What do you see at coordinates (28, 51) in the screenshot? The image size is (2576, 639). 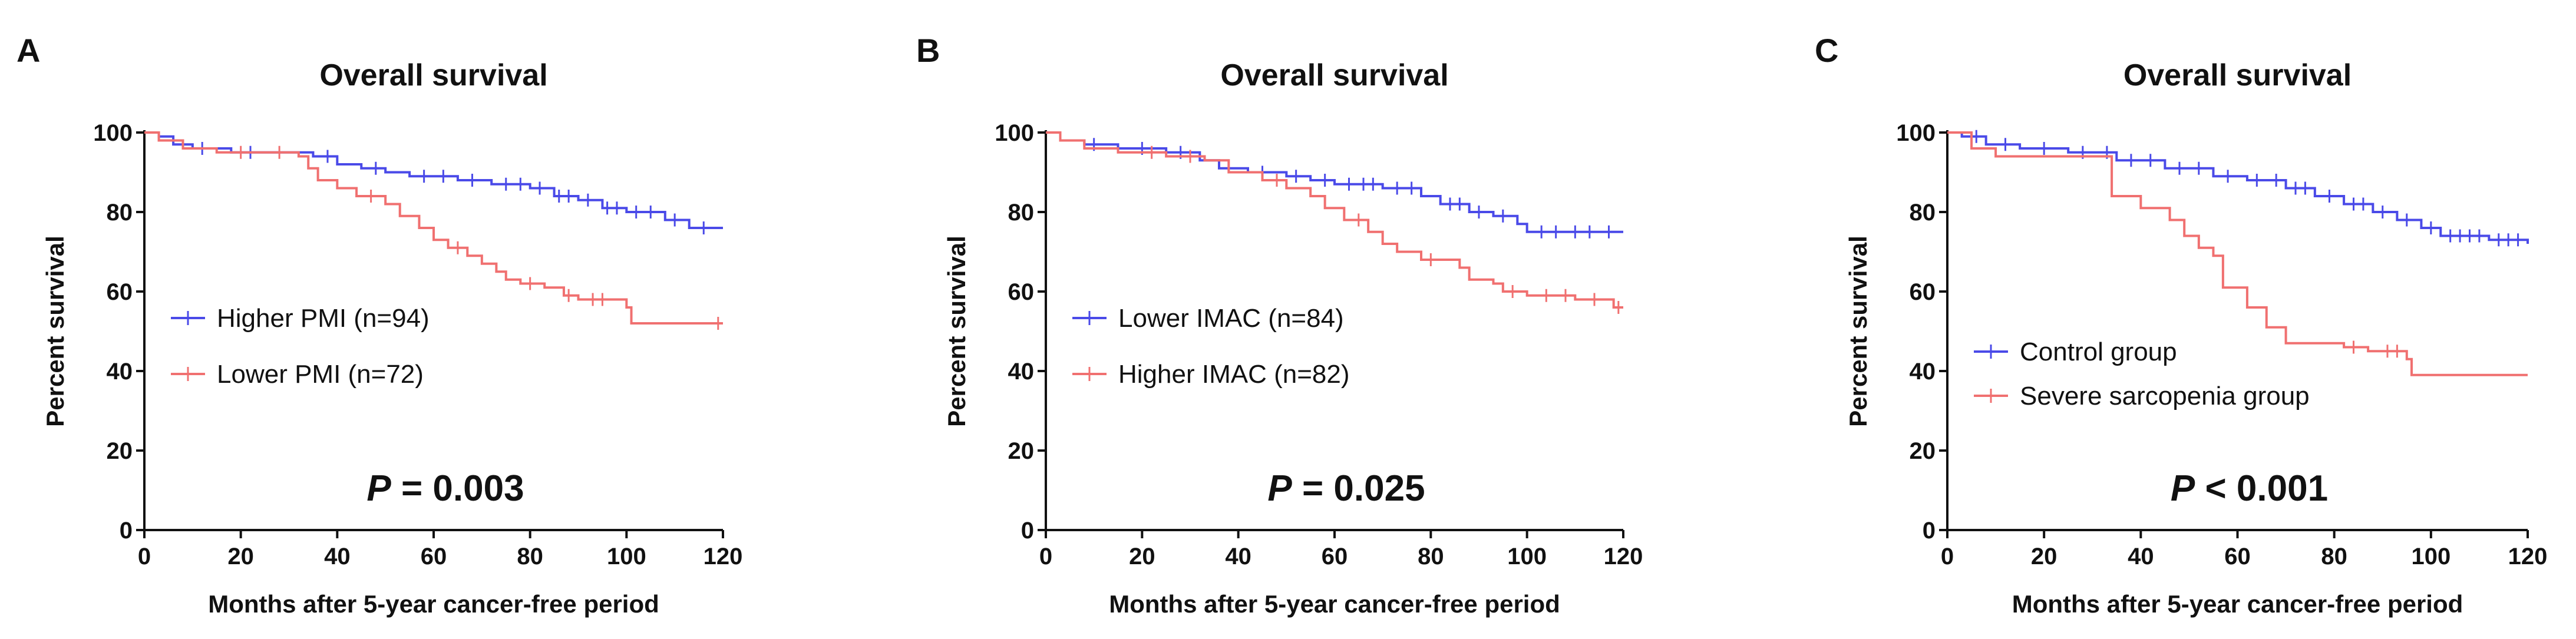 I see `panel-letter: A` at bounding box center [28, 51].